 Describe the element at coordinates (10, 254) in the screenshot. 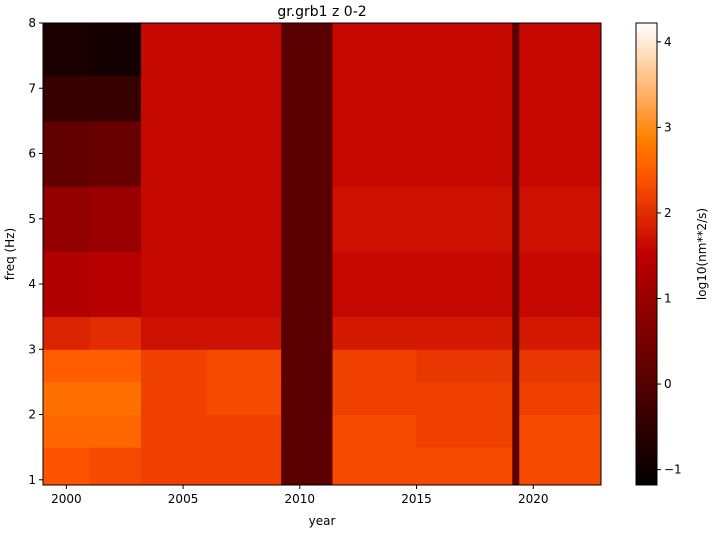

I see `y-axis-label: freq (Hz)` at that location.